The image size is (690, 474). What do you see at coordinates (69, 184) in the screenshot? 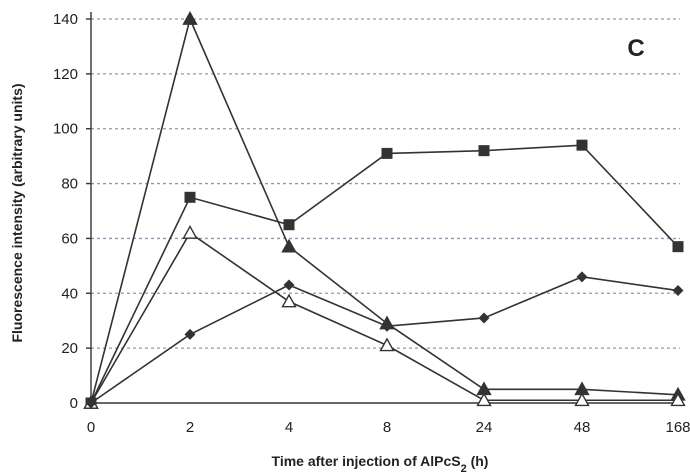
I see `y-tick-label: 80` at bounding box center [69, 184].